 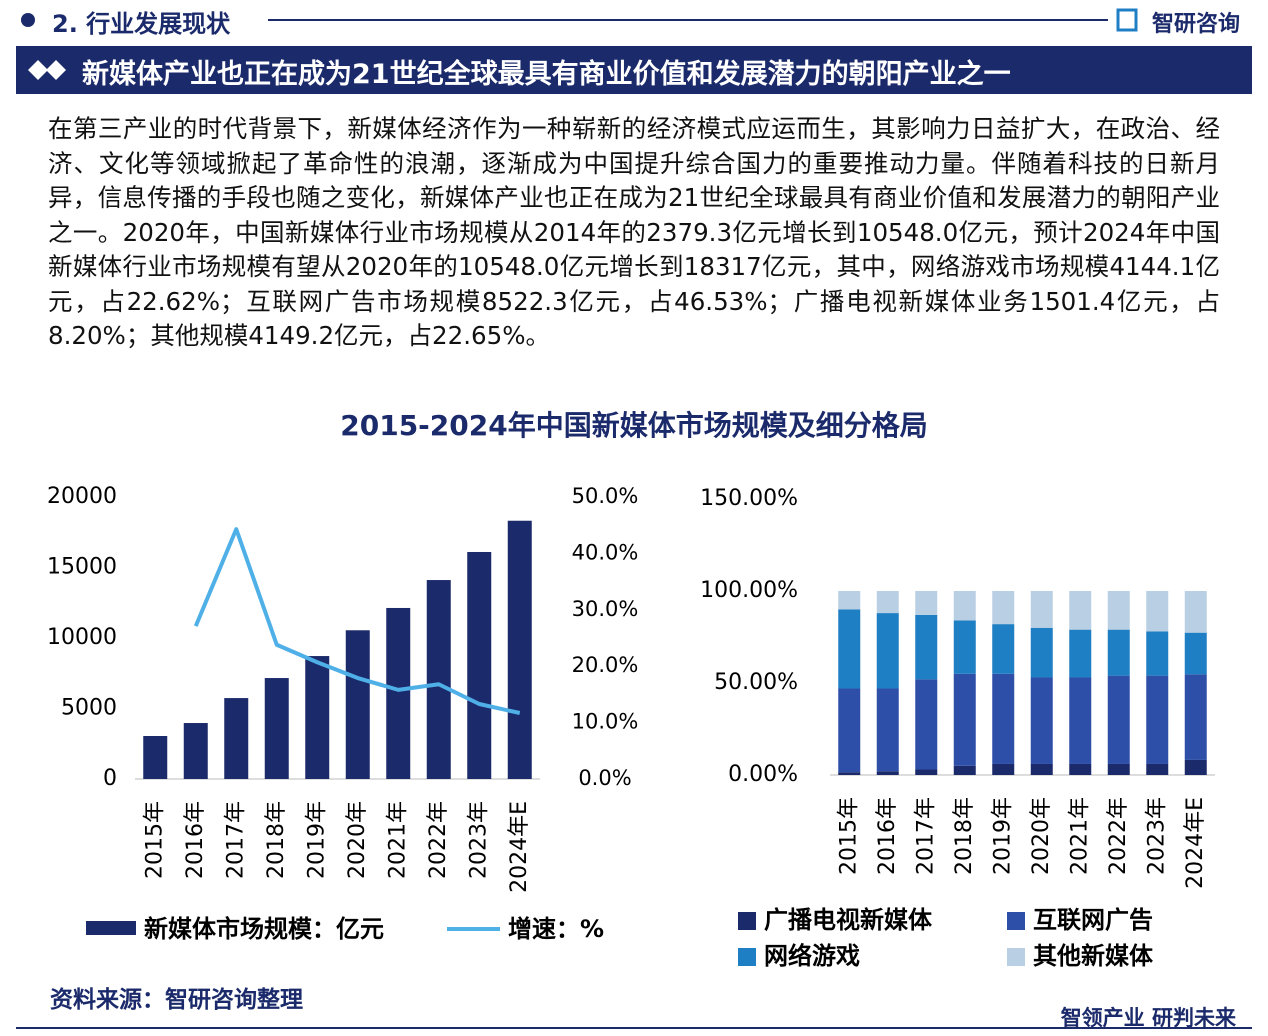 I want to click on legend-label: 网络游戏, so click(x=812, y=956).